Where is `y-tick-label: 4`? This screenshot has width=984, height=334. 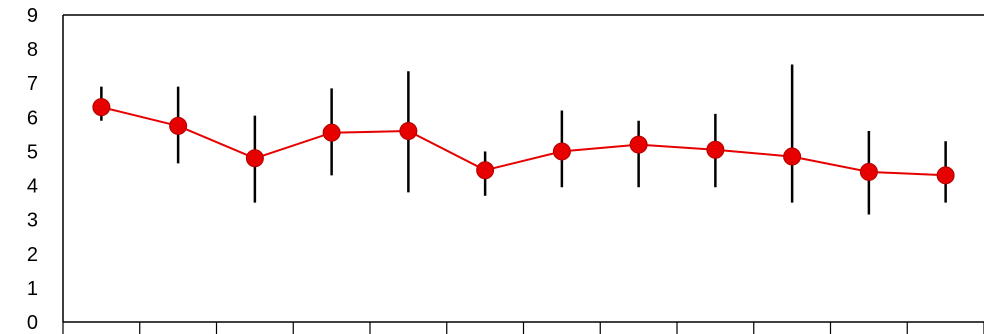 y-tick-label: 4 is located at coordinates (32, 187).